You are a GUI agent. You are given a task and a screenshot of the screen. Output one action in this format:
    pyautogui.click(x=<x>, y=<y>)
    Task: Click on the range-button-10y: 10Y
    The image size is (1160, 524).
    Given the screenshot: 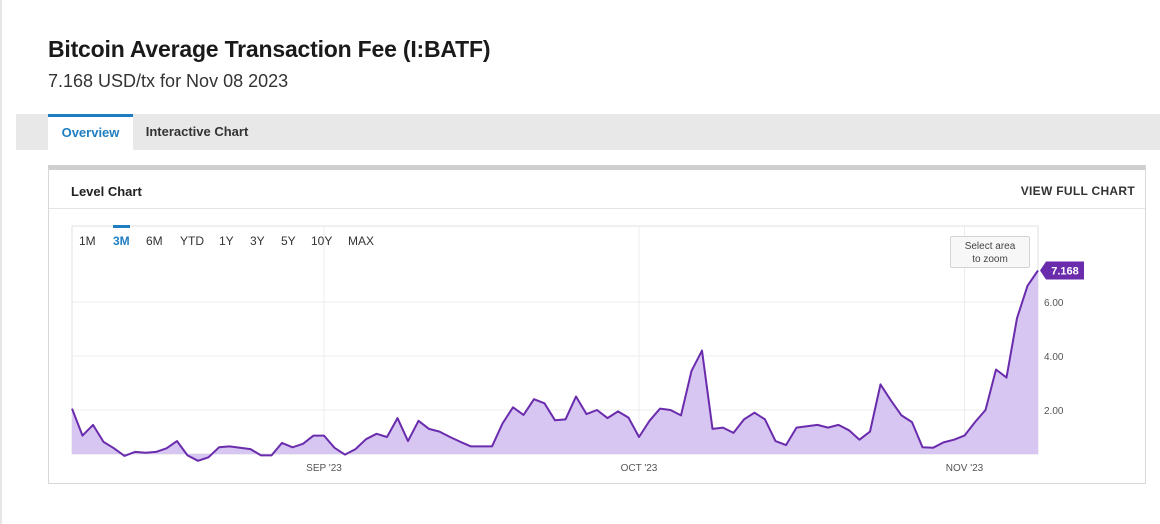 What is the action you would take?
    pyautogui.click(x=322, y=241)
    